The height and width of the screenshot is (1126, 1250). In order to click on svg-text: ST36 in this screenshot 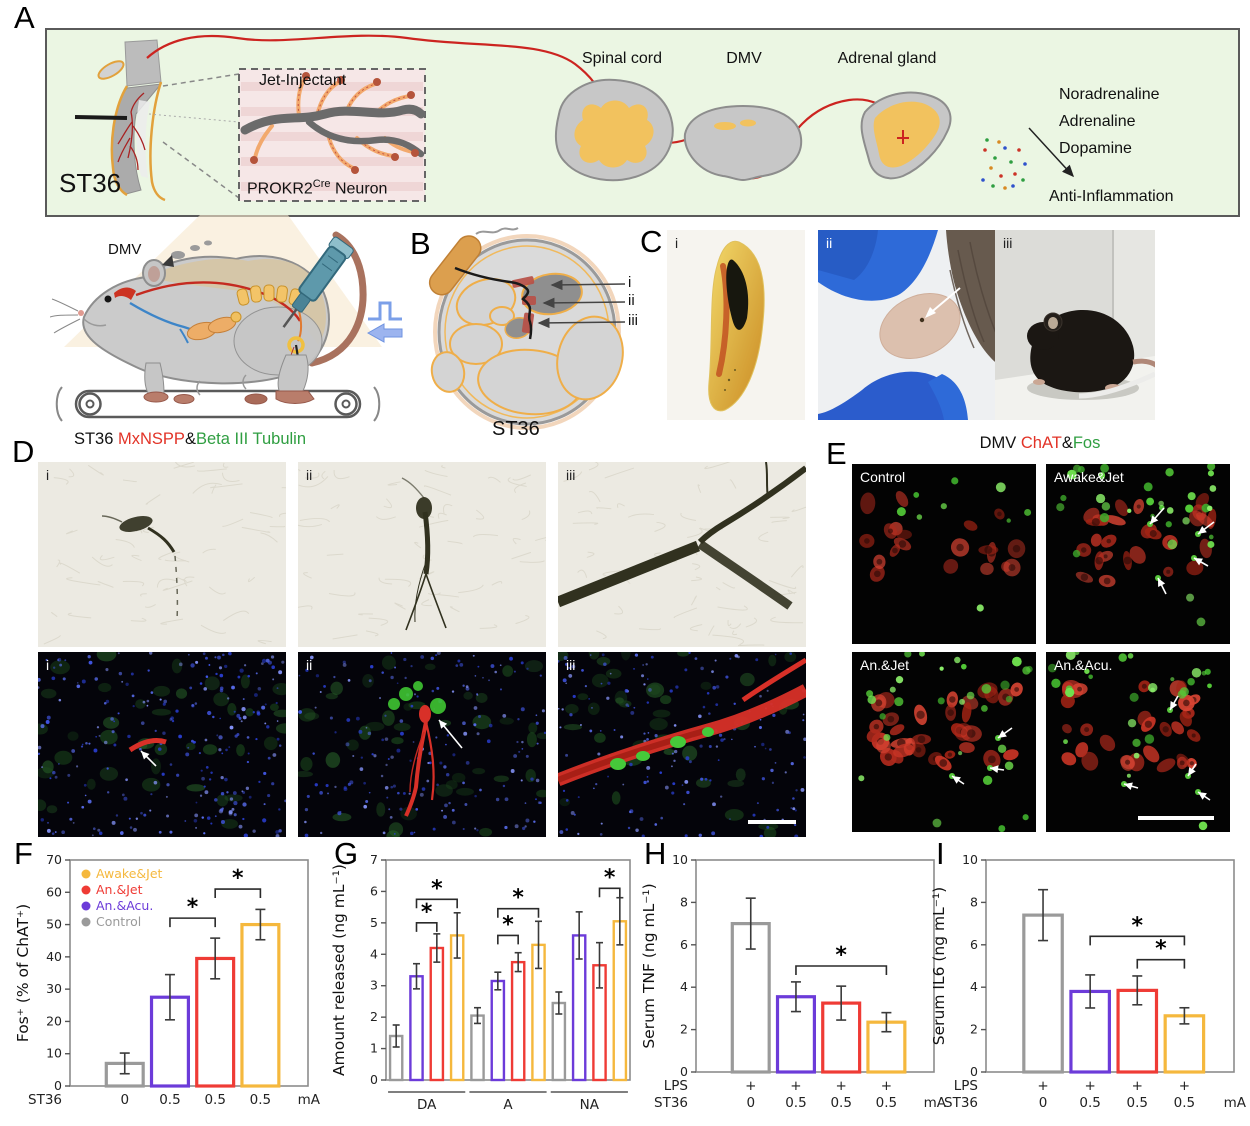, I will do `click(671, 1103)`.